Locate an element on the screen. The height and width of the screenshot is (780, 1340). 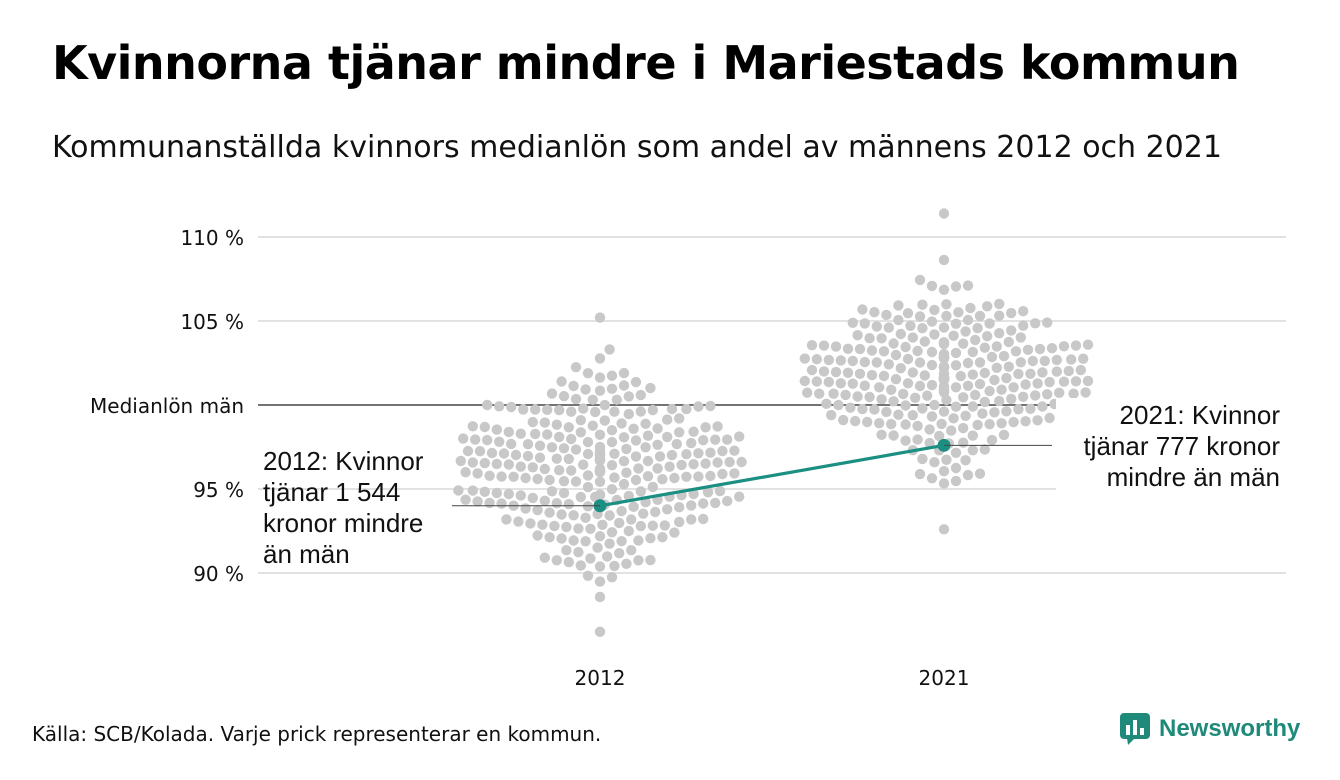
annotation-line: tjänar 777 kronor is located at coordinates (1181, 446).